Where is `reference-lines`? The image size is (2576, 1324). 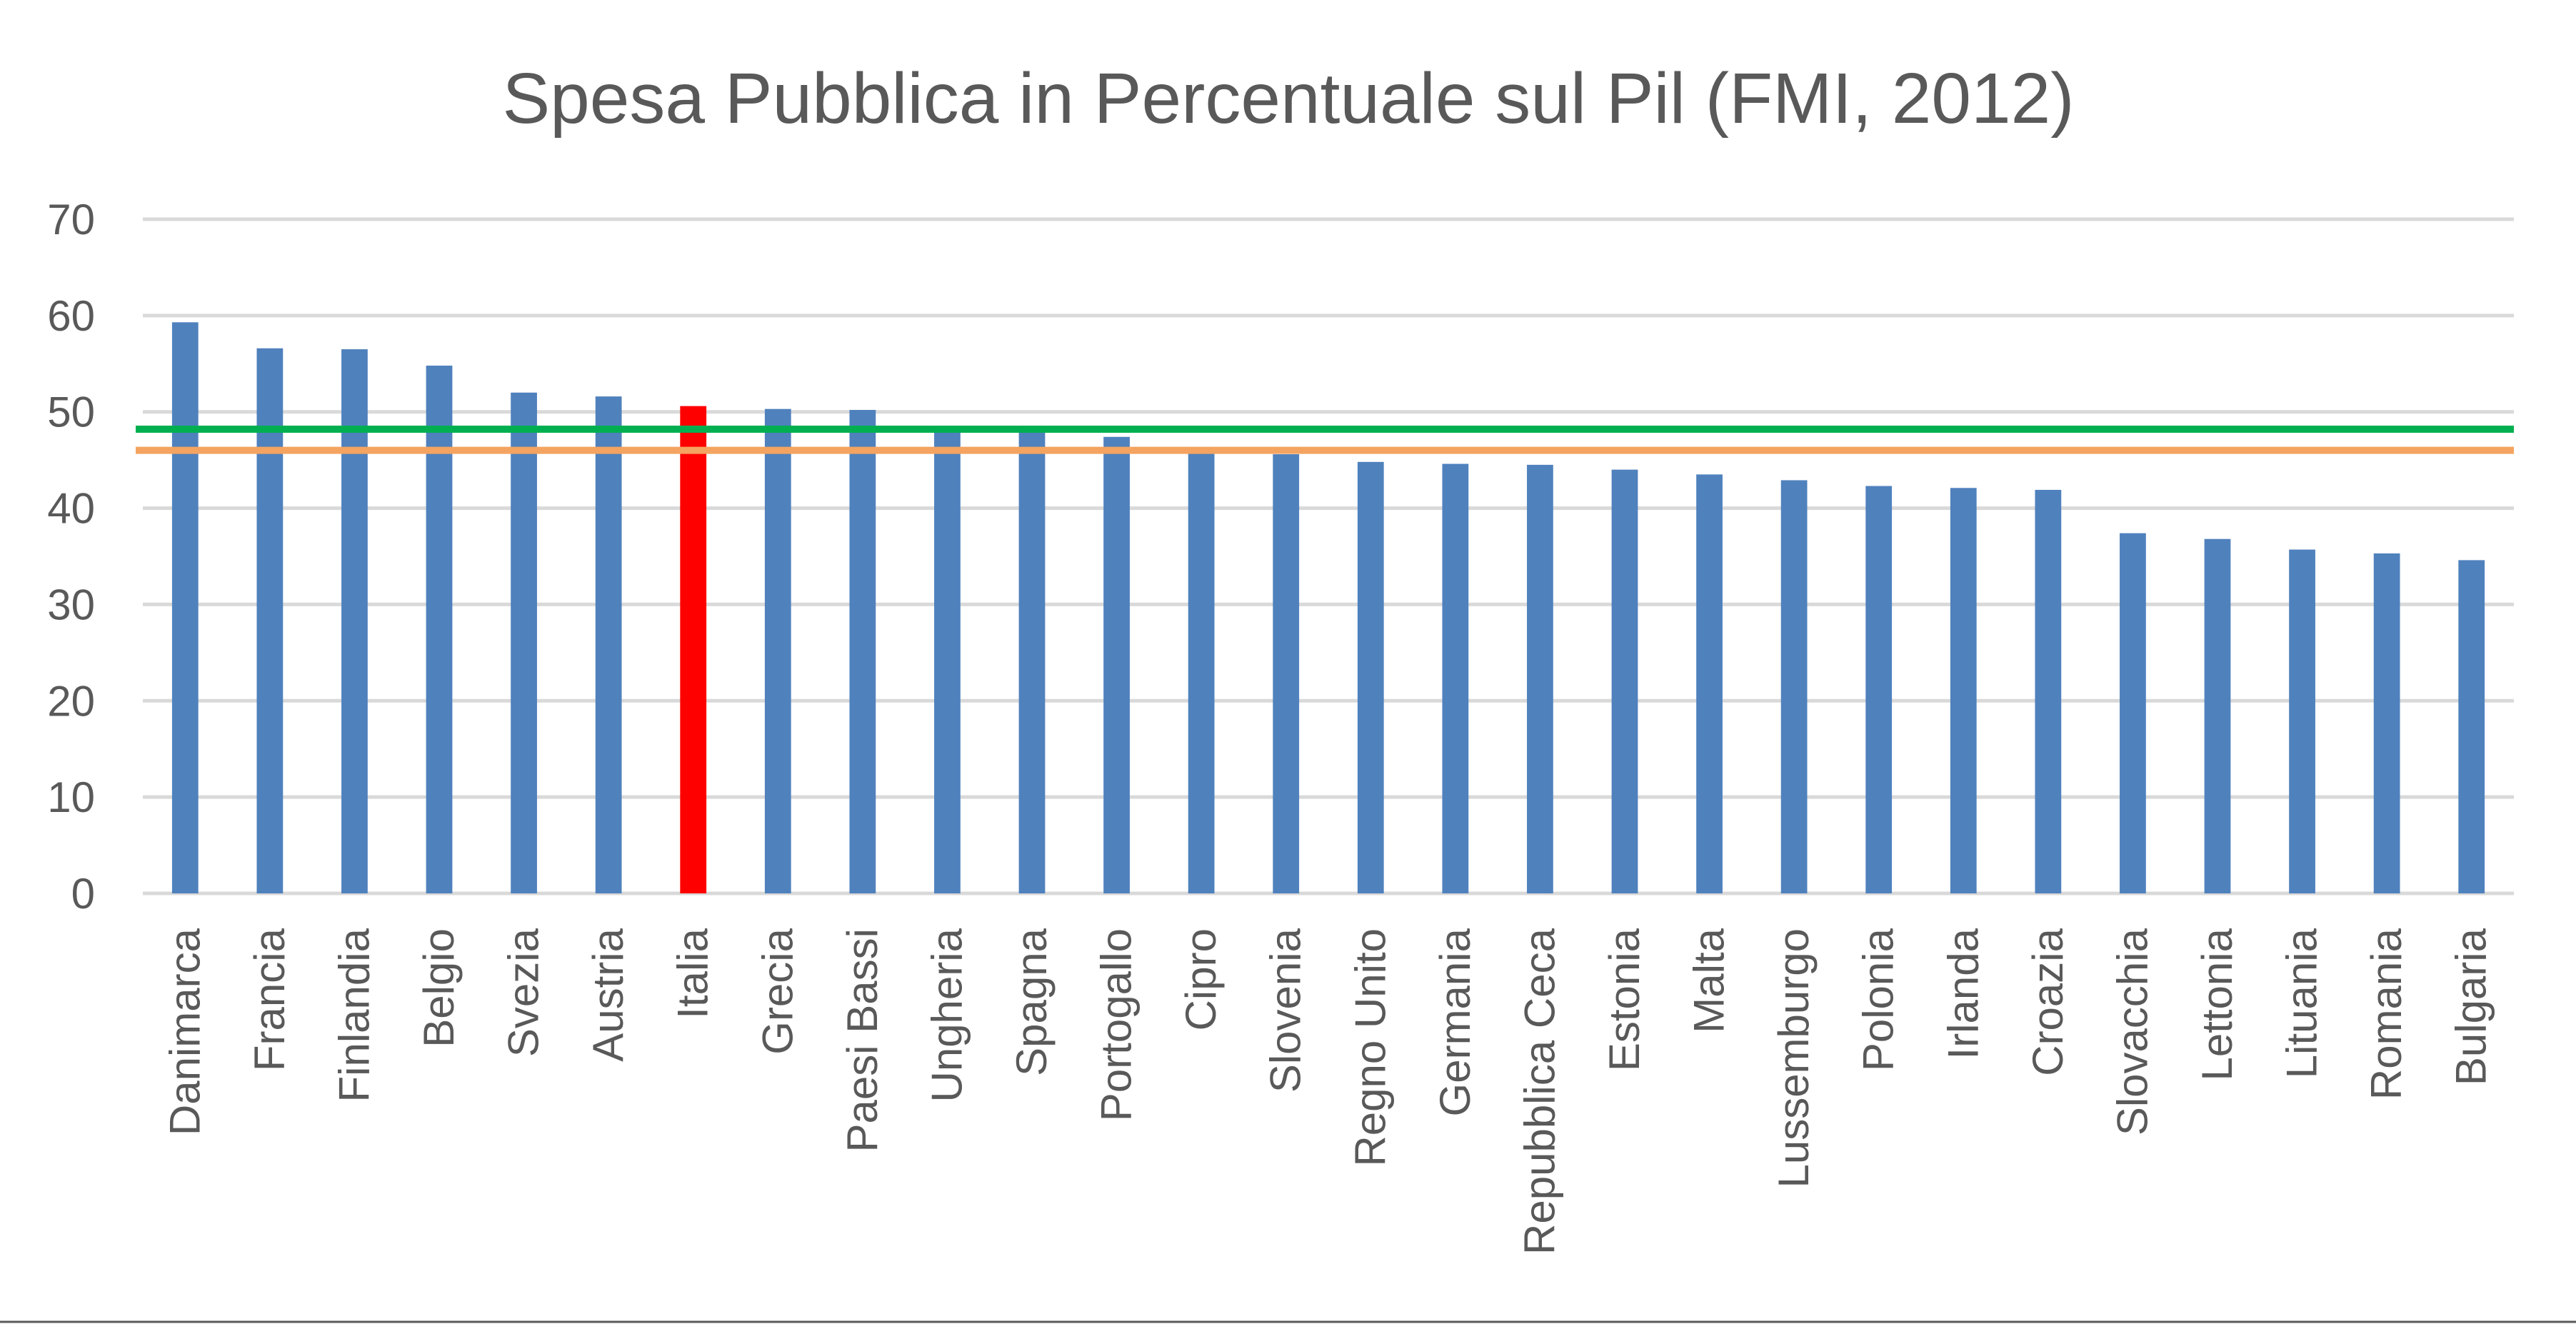
reference-lines is located at coordinates (1325, 440).